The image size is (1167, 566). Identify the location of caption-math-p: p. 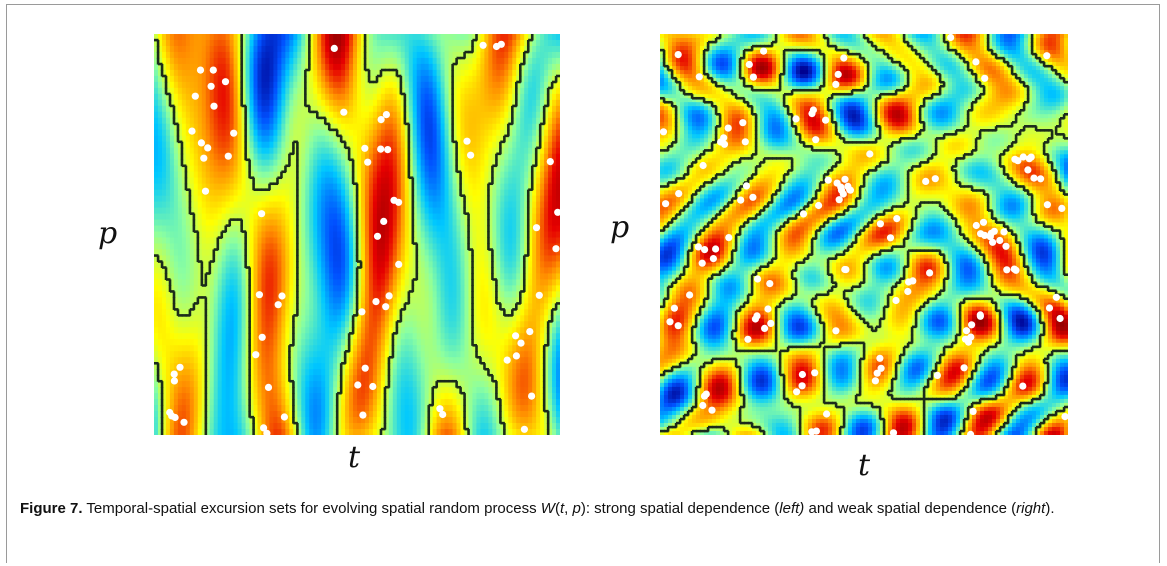
(576, 508).